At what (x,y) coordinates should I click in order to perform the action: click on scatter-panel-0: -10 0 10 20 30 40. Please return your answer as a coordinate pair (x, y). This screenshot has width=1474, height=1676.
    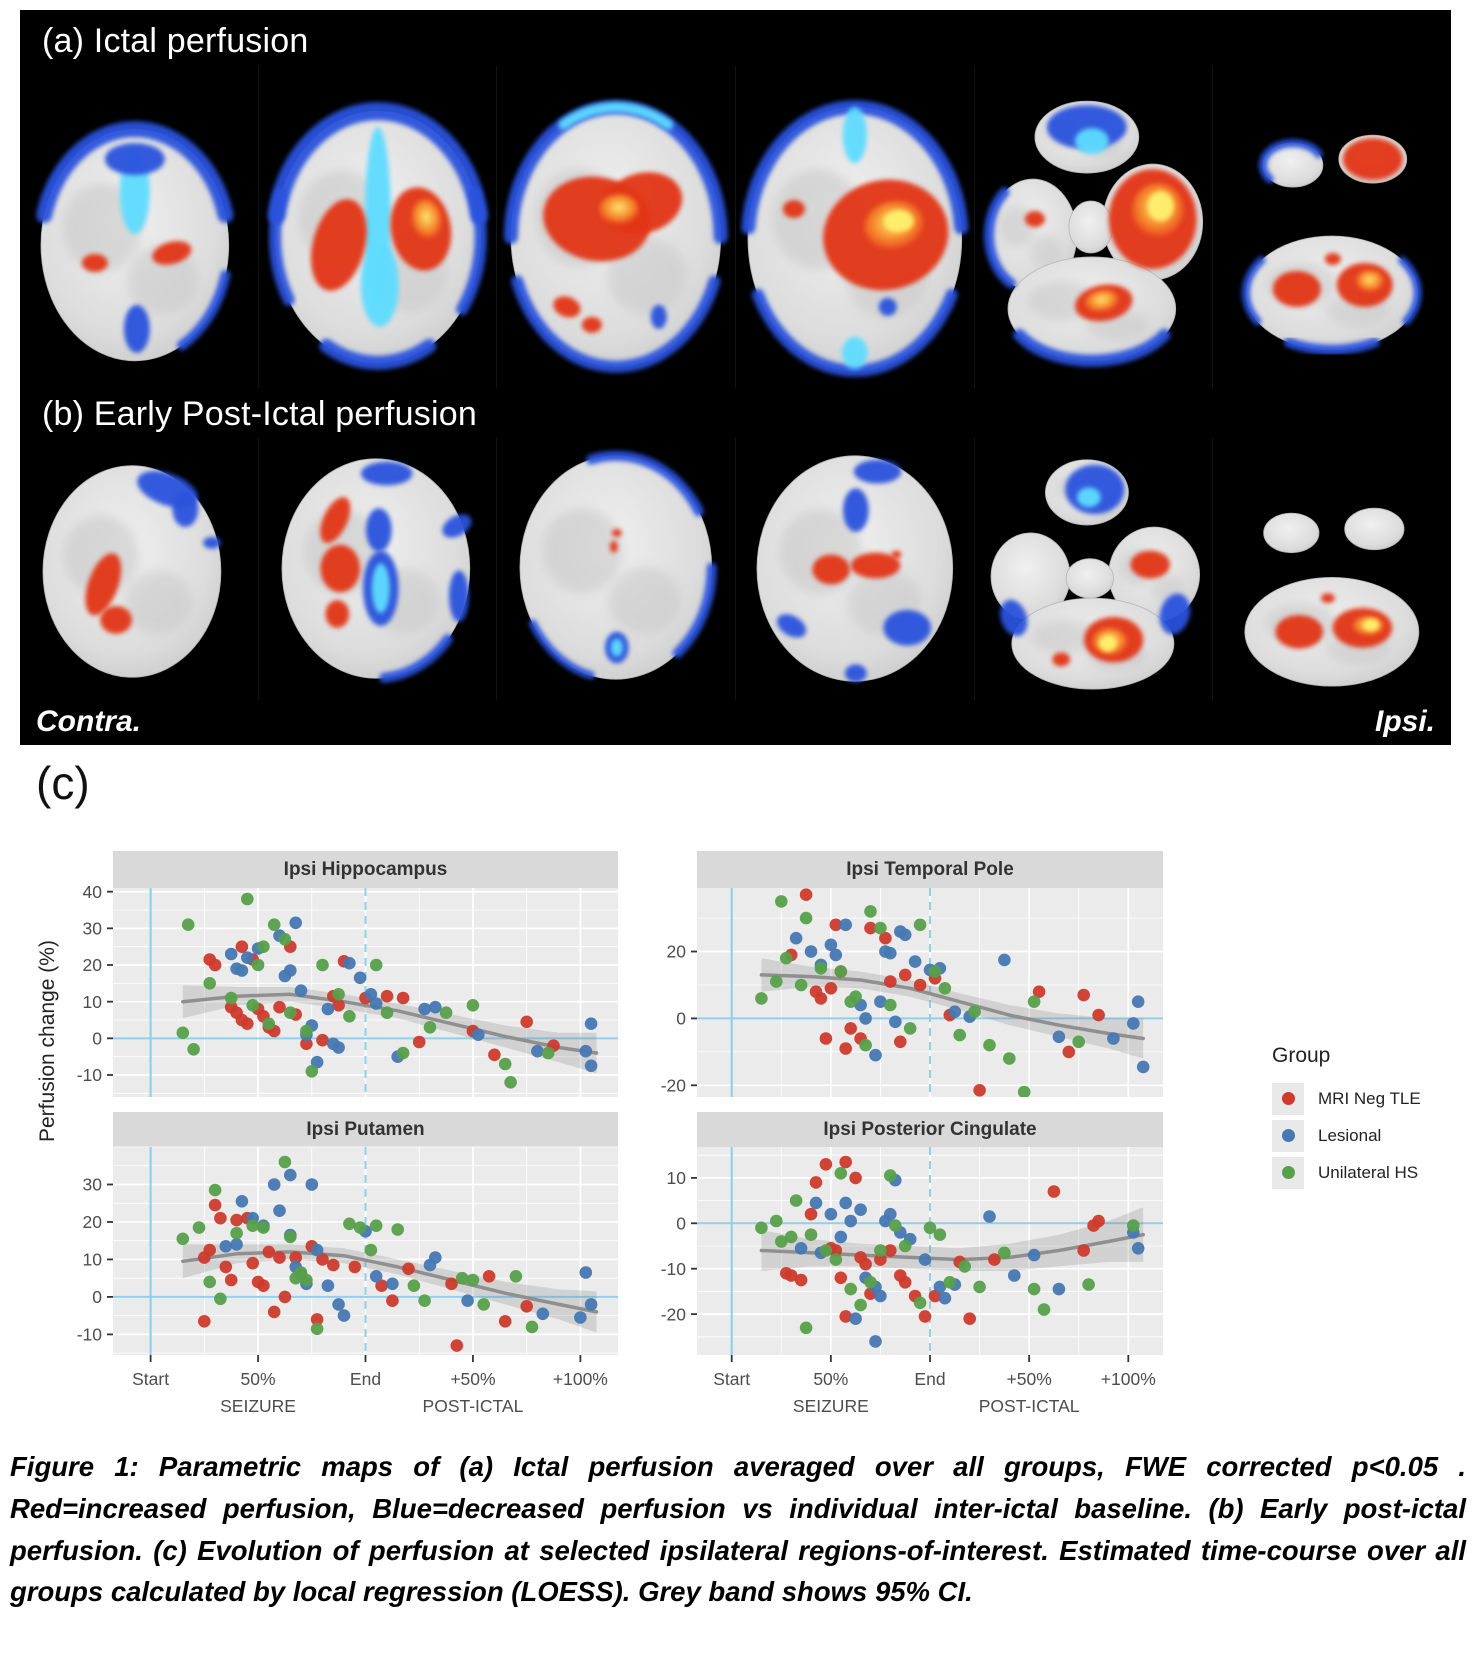
    Looking at the image, I should click on (347, 989).